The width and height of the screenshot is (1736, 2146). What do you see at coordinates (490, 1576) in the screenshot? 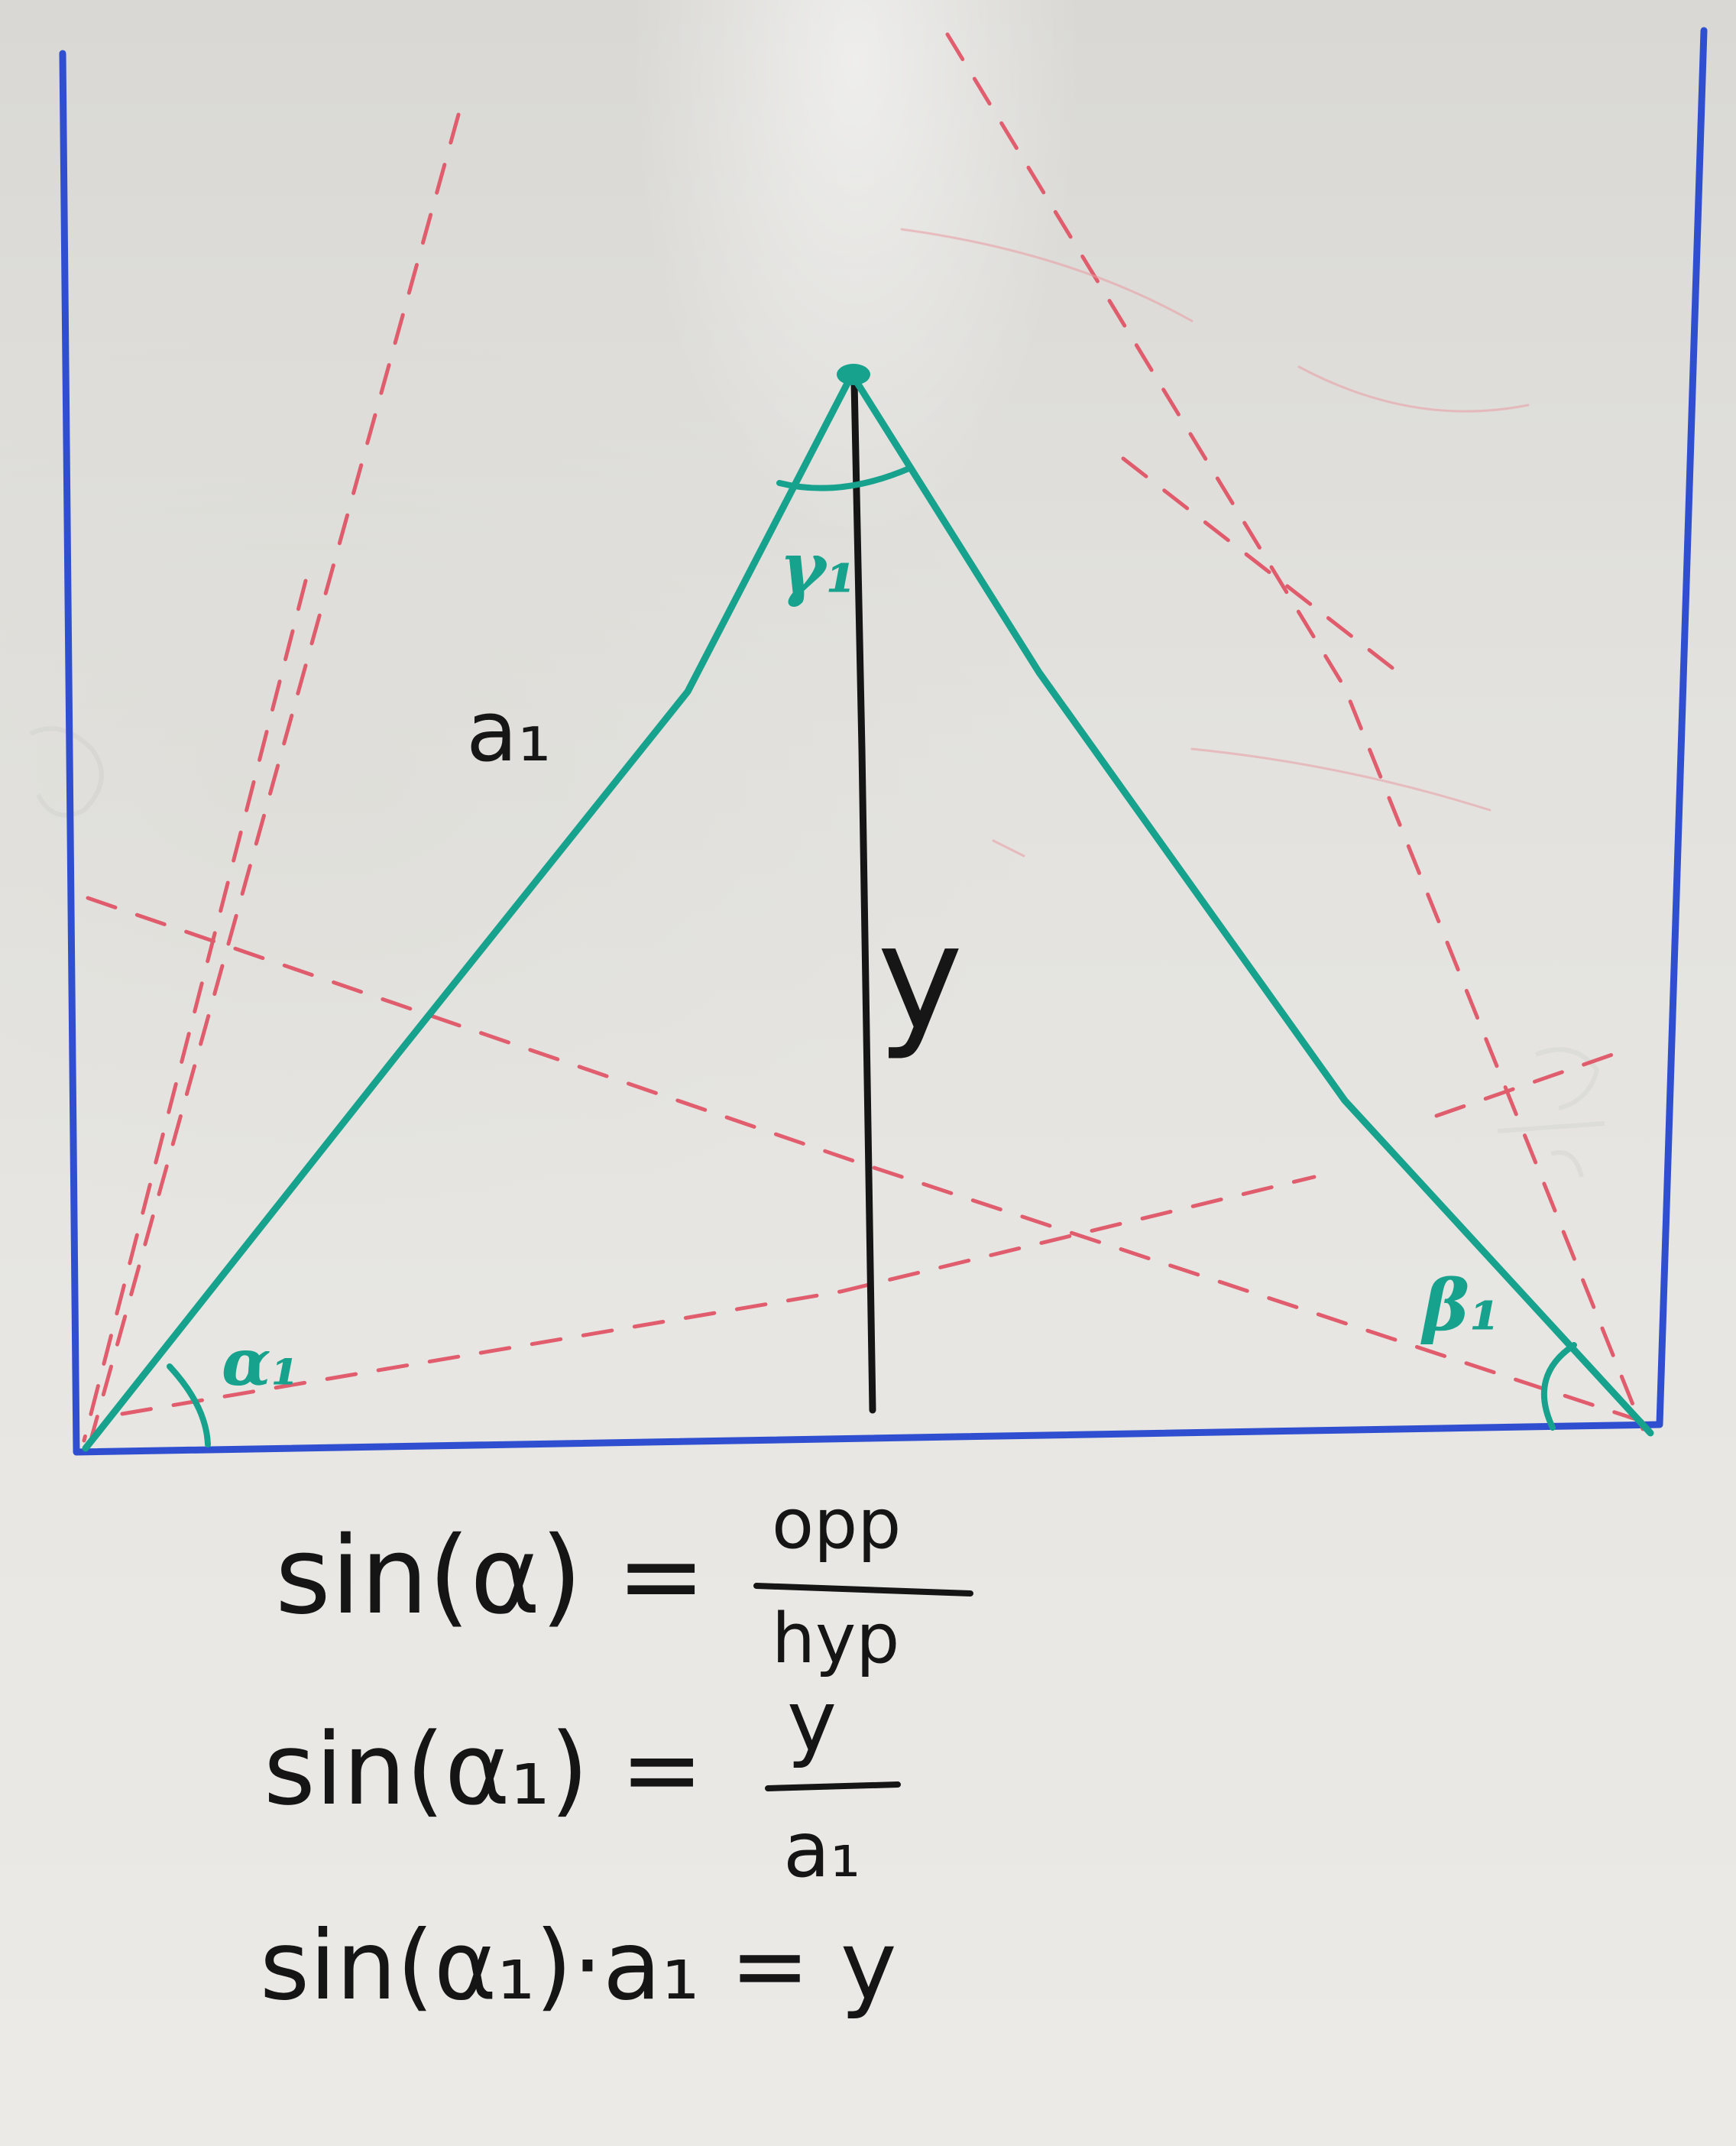
I see `eq1-left: sin(α) =` at bounding box center [490, 1576].